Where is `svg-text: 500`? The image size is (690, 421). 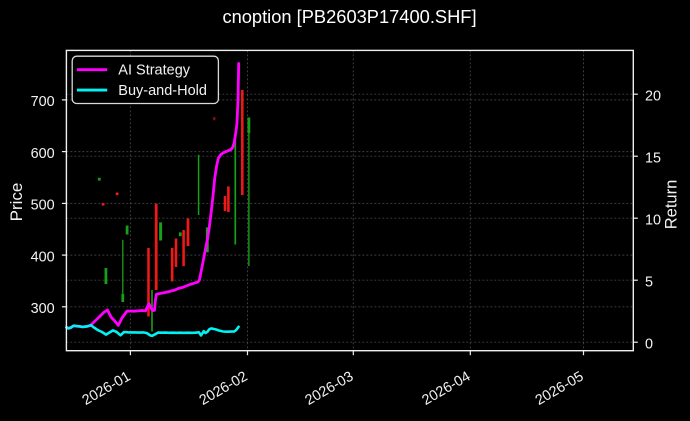
svg-text: 500 is located at coordinates (43, 206).